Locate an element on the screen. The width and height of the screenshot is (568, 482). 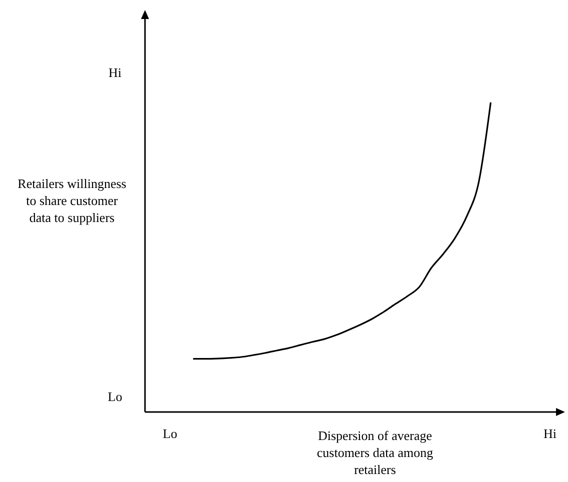
text: Lo is located at coordinates (115, 396).